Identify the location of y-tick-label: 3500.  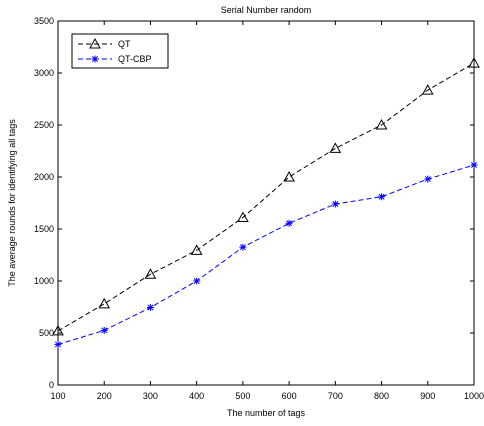
(44, 21).